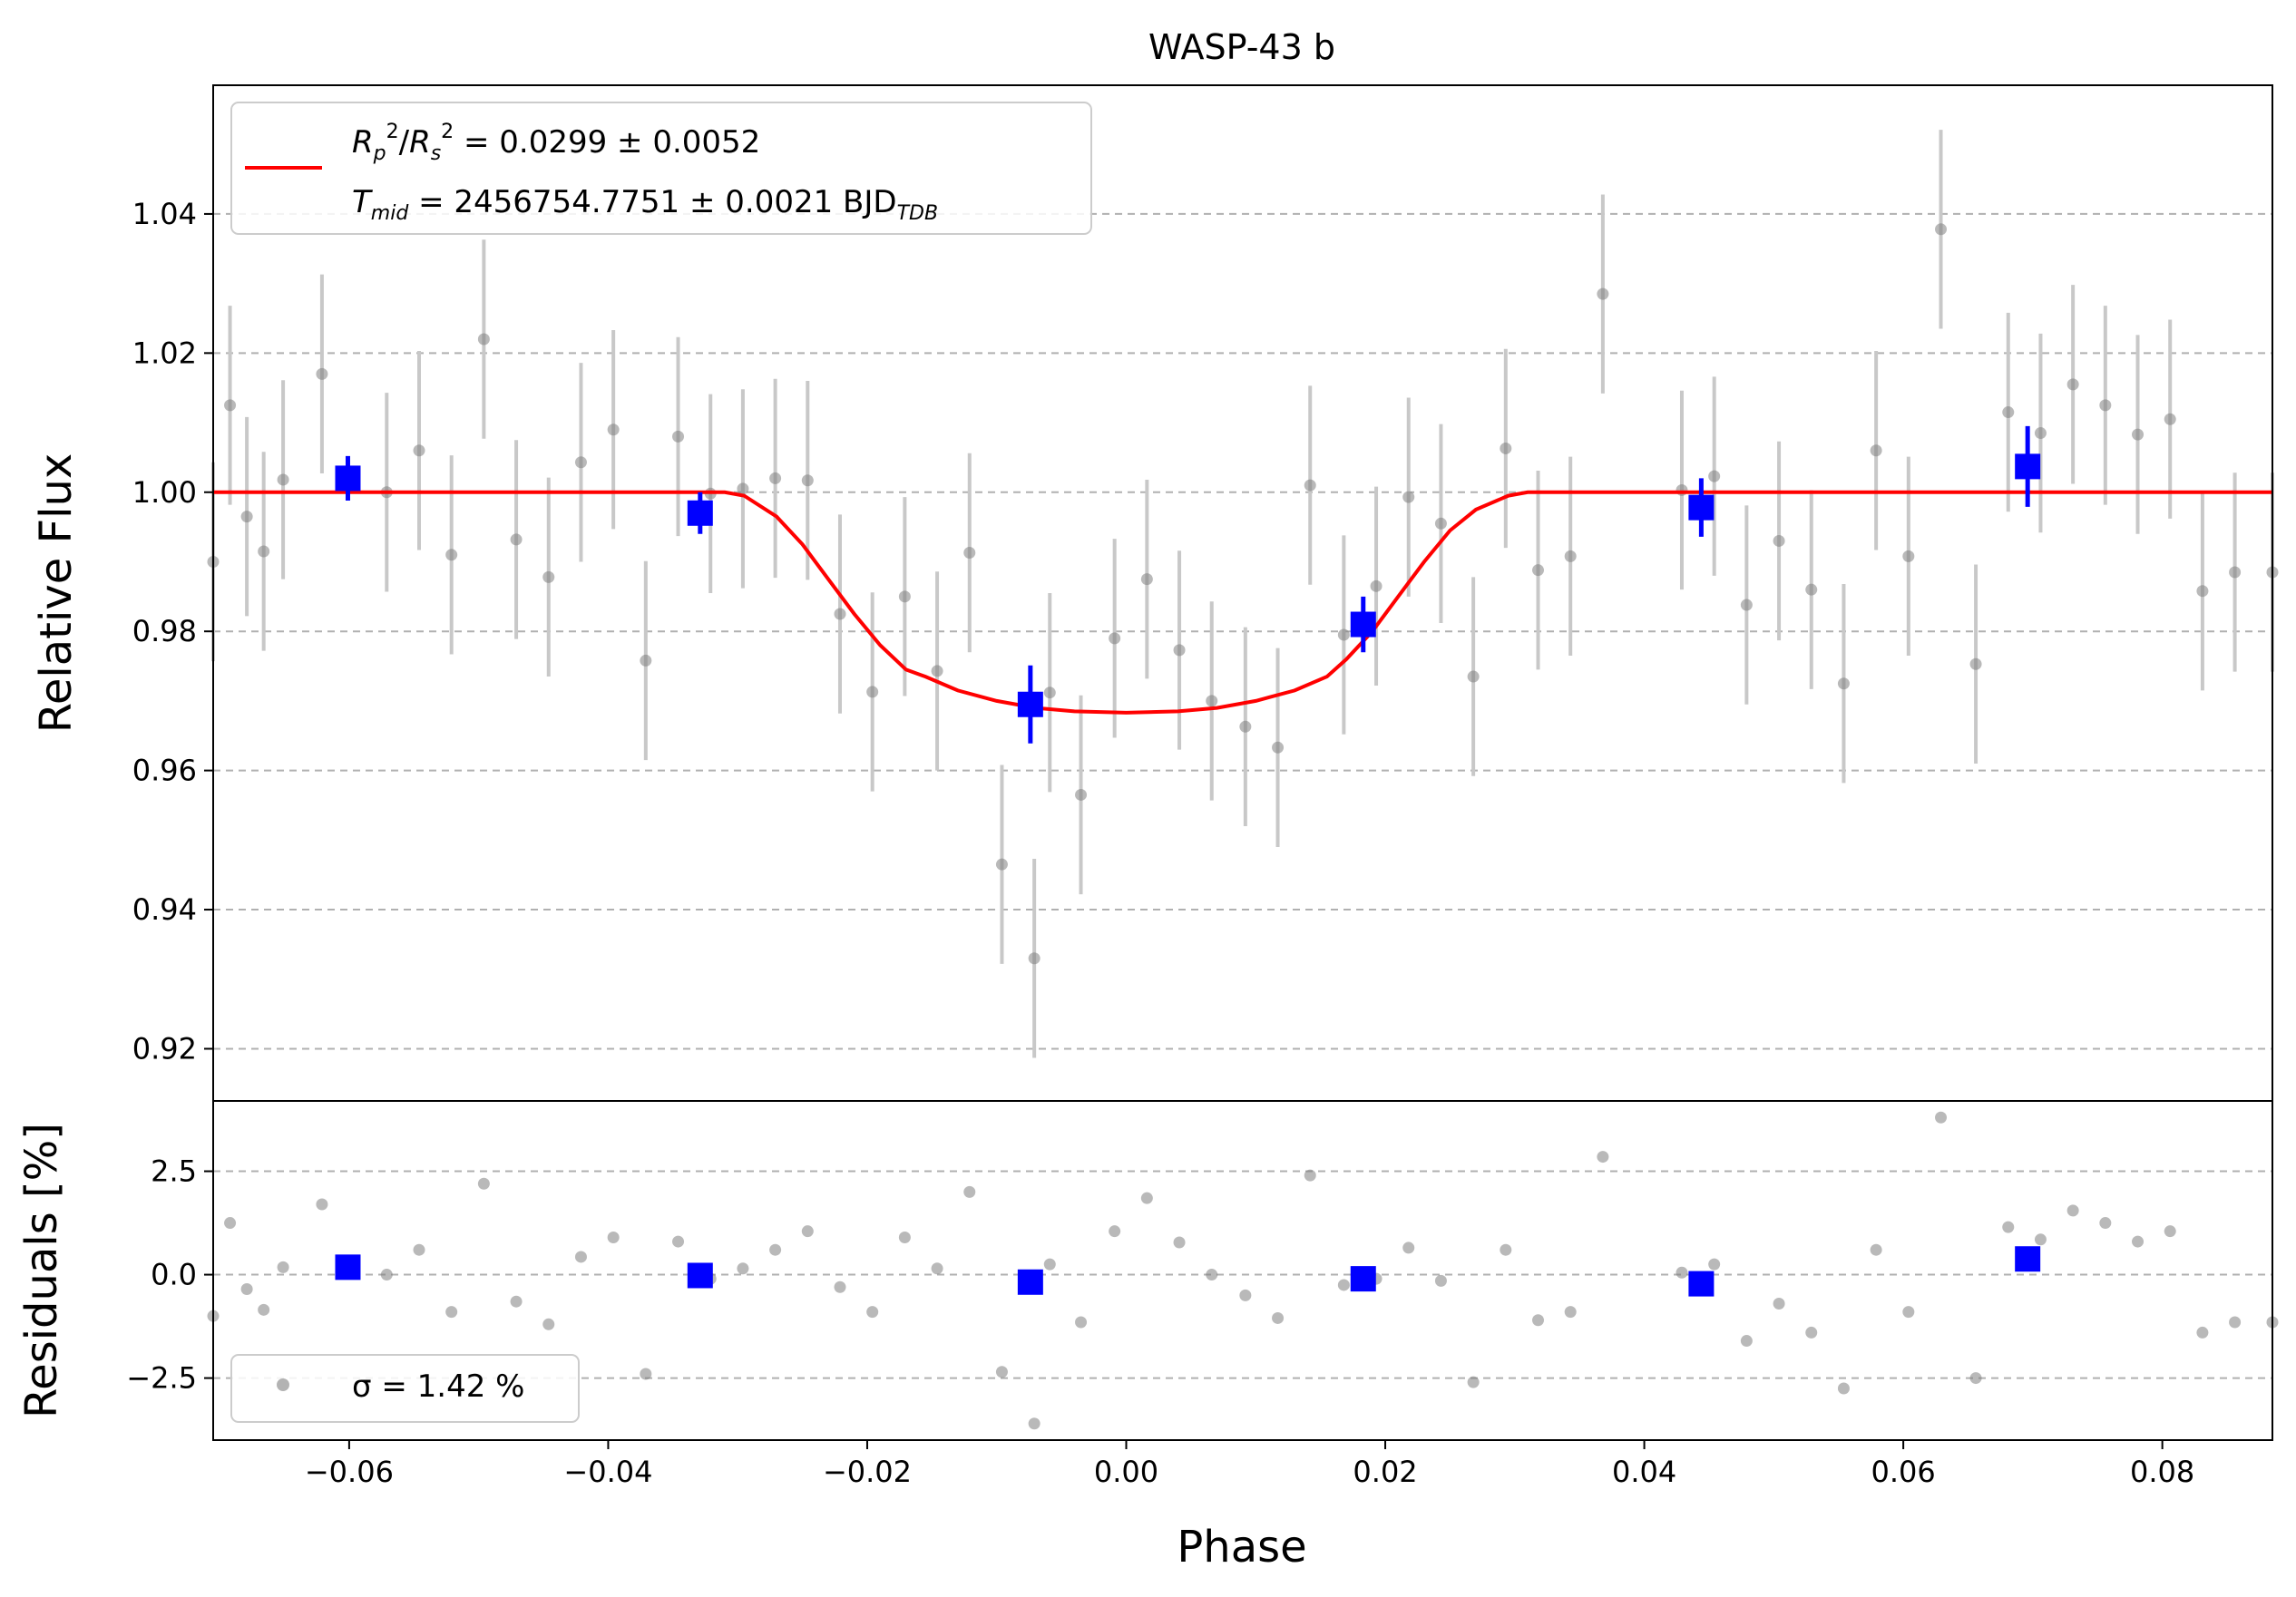  Describe the element at coordinates (1126, 1472) in the screenshot. I see `x-tick-label: 0.00` at that location.